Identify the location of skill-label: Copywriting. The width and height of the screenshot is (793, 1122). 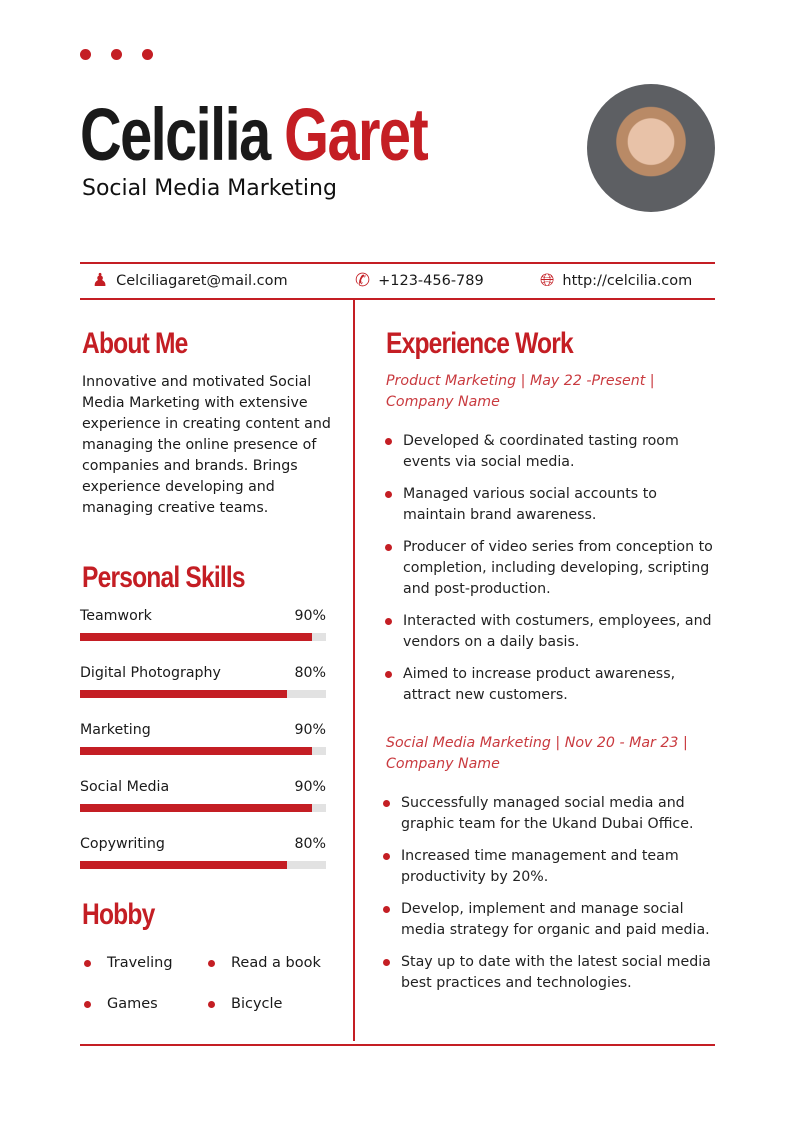
(122, 844).